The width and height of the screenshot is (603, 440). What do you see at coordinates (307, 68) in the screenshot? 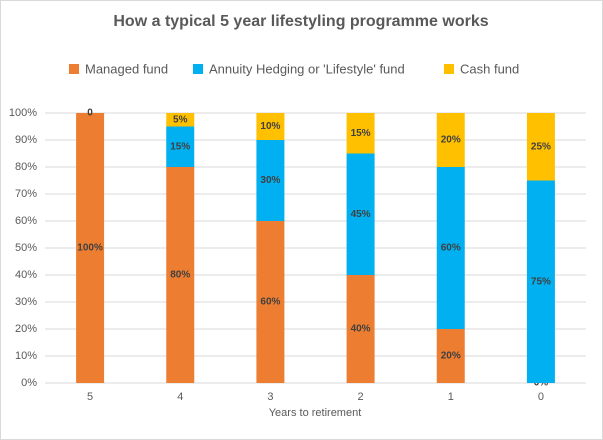
I see `legend-label: Annuity Hedging or 'Lifestyle' fund` at bounding box center [307, 68].